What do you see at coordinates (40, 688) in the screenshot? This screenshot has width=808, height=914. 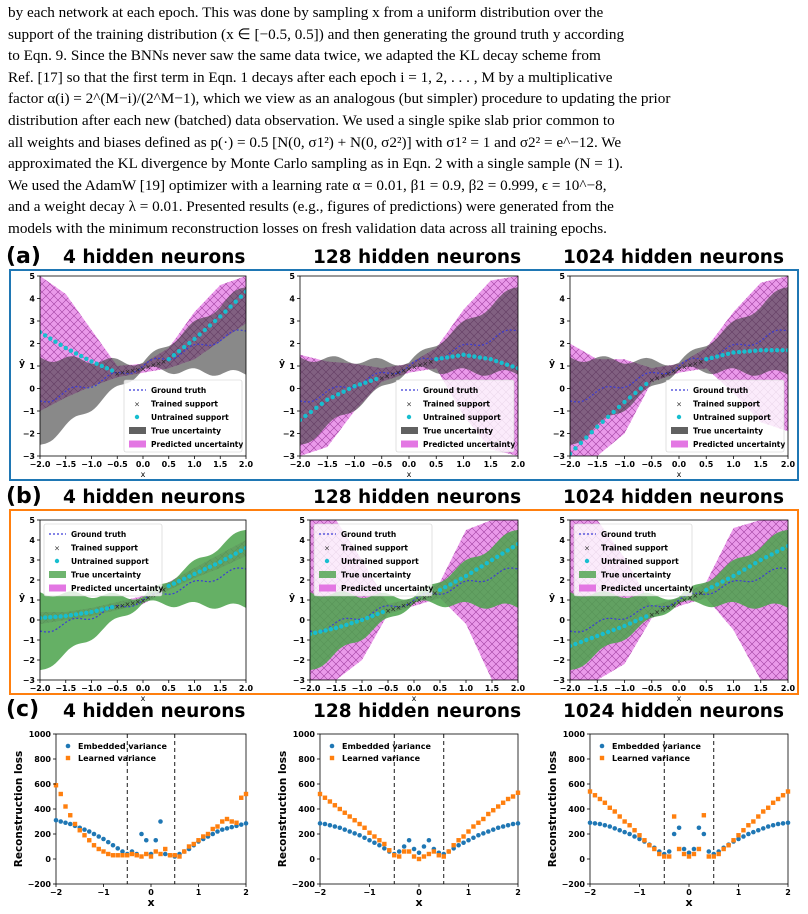 I see `x-tick-label: −2.0` at bounding box center [40, 688].